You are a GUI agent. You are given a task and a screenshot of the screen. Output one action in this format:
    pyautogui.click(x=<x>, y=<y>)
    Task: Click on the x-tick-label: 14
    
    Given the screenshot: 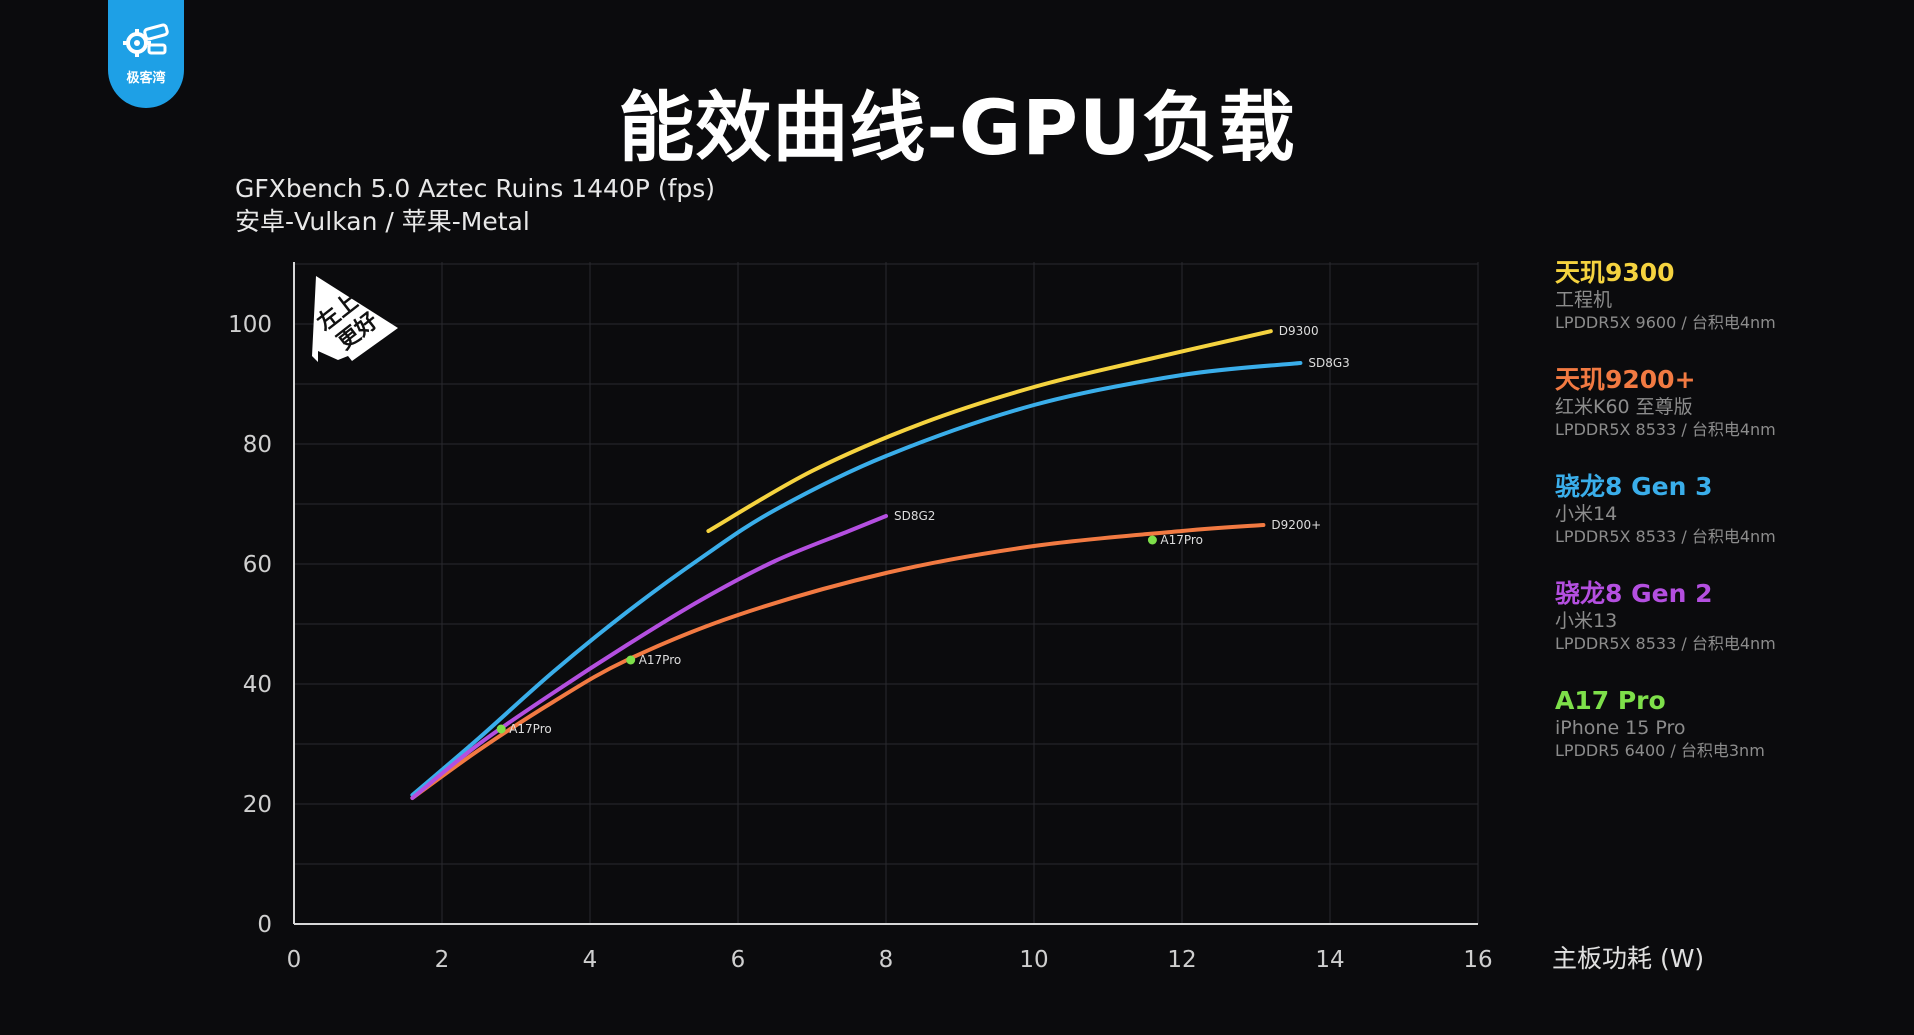 What is the action you would take?
    pyautogui.click(x=1329, y=960)
    